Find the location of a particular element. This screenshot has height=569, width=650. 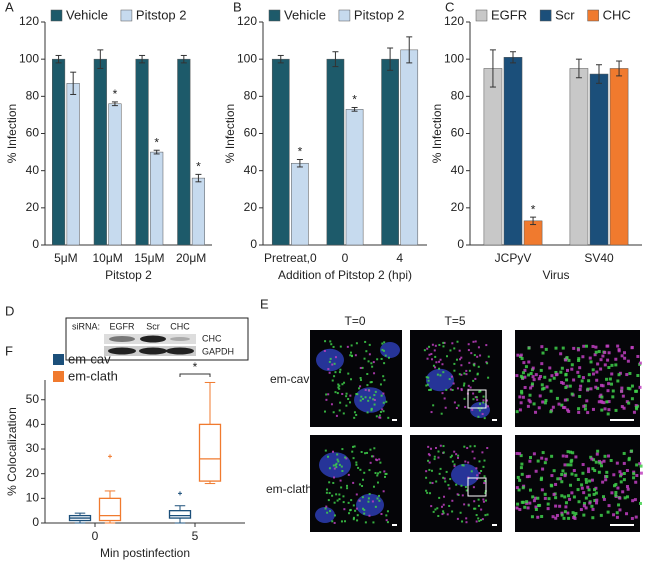

column-label: T=5 is located at coordinates (454, 321).